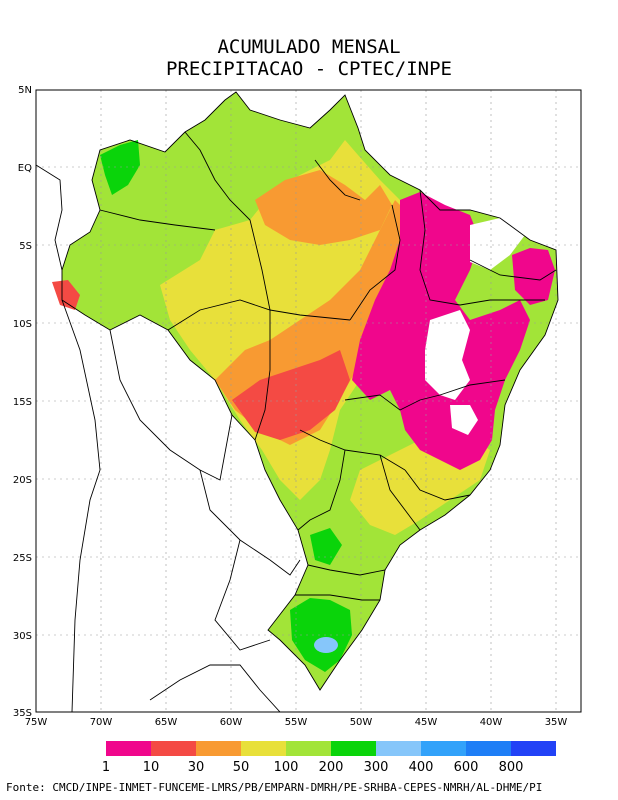  Describe the element at coordinates (22, 480) in the screenshot. I see `lat-label: 20S` at that location.